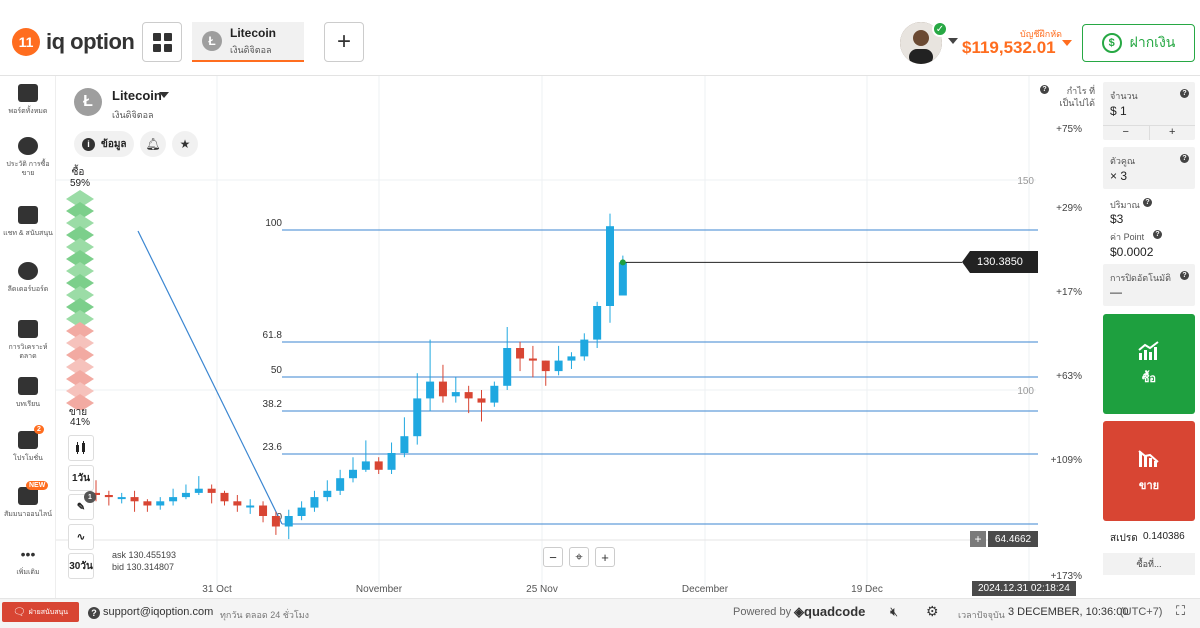  What do you see at coordinates (1172, 132) in the screenshot?
I see `amount-plus-button: +` at bounding box center [1172, 132].